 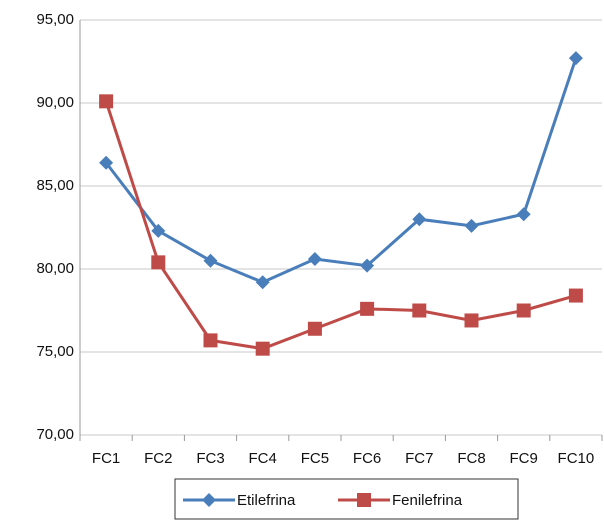 What do you see at coordinates (263, 458) in the screenshot?
I see `x-tick-label: FC4` at bounding box center [263, 458].